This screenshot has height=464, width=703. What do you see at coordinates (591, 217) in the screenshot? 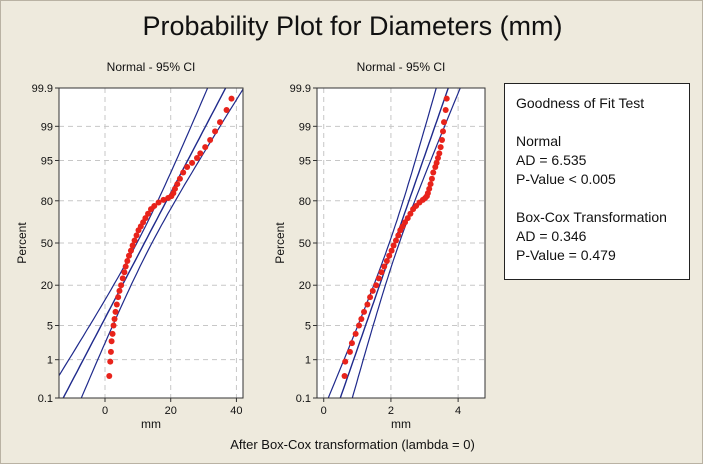
I see `gof-boxcox-label: Box-Cox Transformation` at bounding box center [591, 217].